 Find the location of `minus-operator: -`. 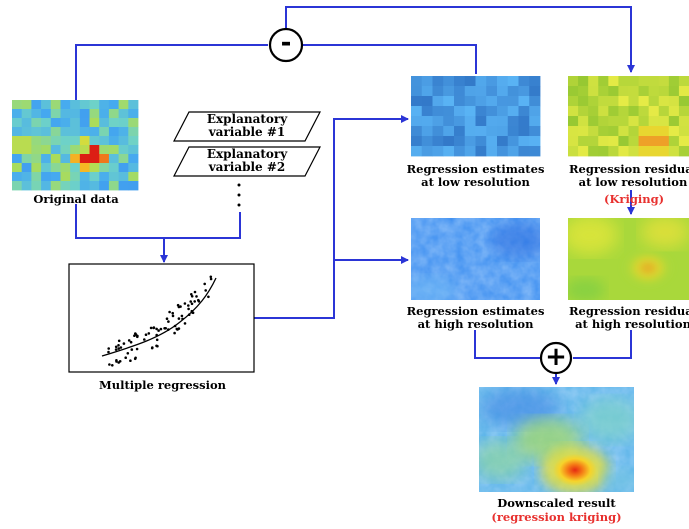

minus-operator: - is located at coordinates (286, 43).